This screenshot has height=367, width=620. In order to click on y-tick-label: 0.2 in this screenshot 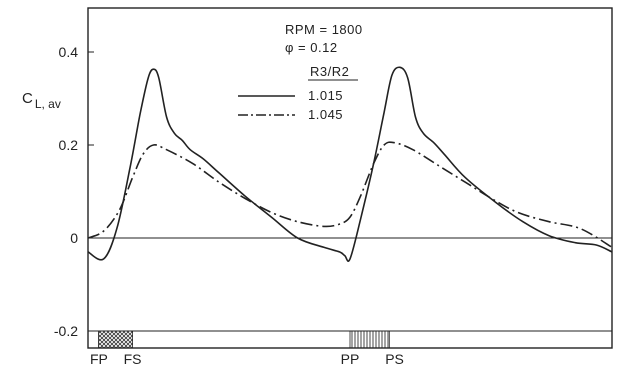, I will do `click(69, 145)`.